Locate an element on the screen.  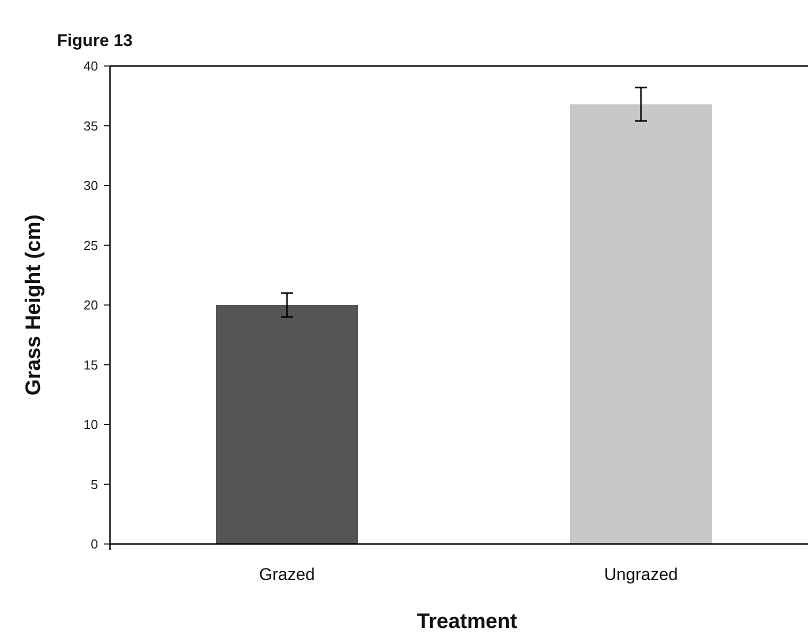
chart-title: Figure 13 is located at coordinates (95, 40).